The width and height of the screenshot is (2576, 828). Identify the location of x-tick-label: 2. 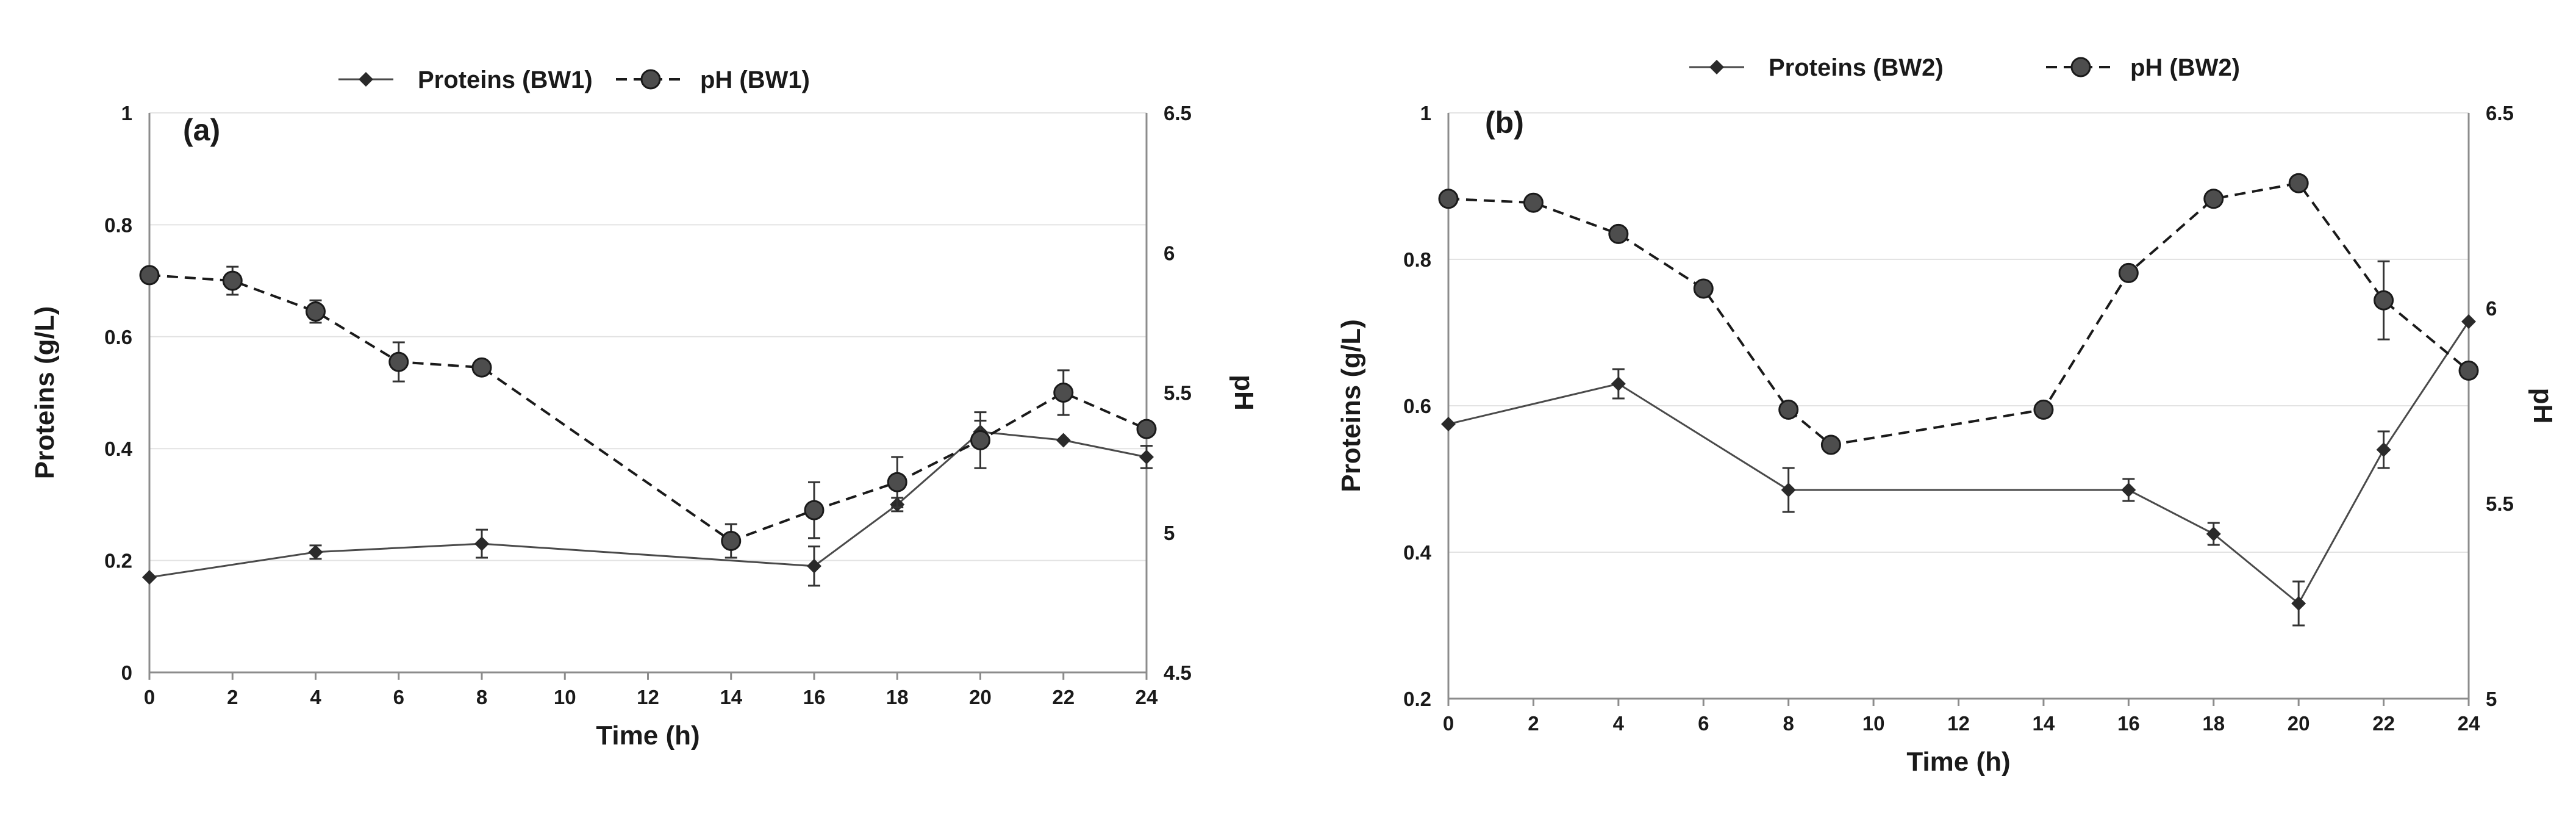
(1533, 723).